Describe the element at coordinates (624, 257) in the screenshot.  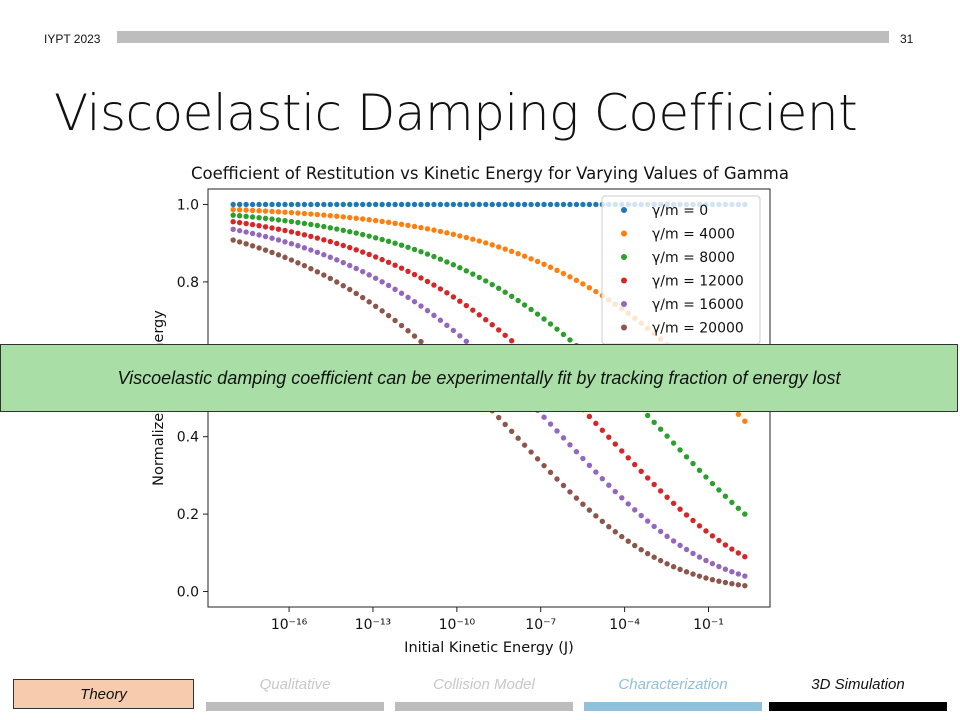
I see `legend-marker` at that location.